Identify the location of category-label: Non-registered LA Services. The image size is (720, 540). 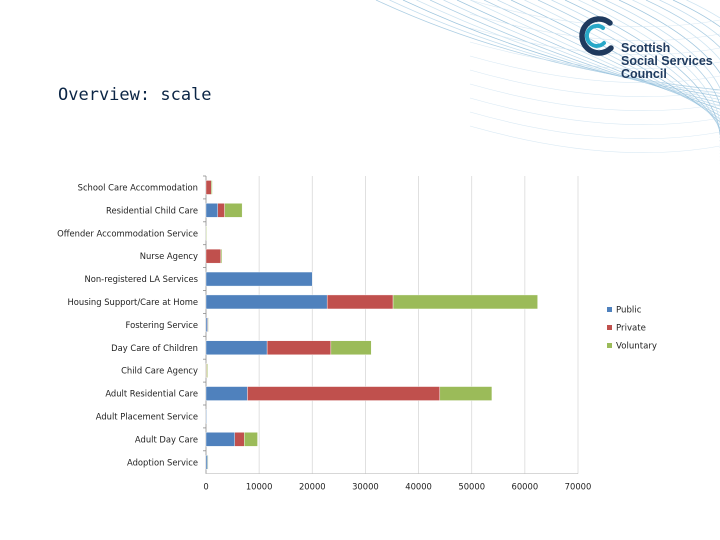
(141, 279).